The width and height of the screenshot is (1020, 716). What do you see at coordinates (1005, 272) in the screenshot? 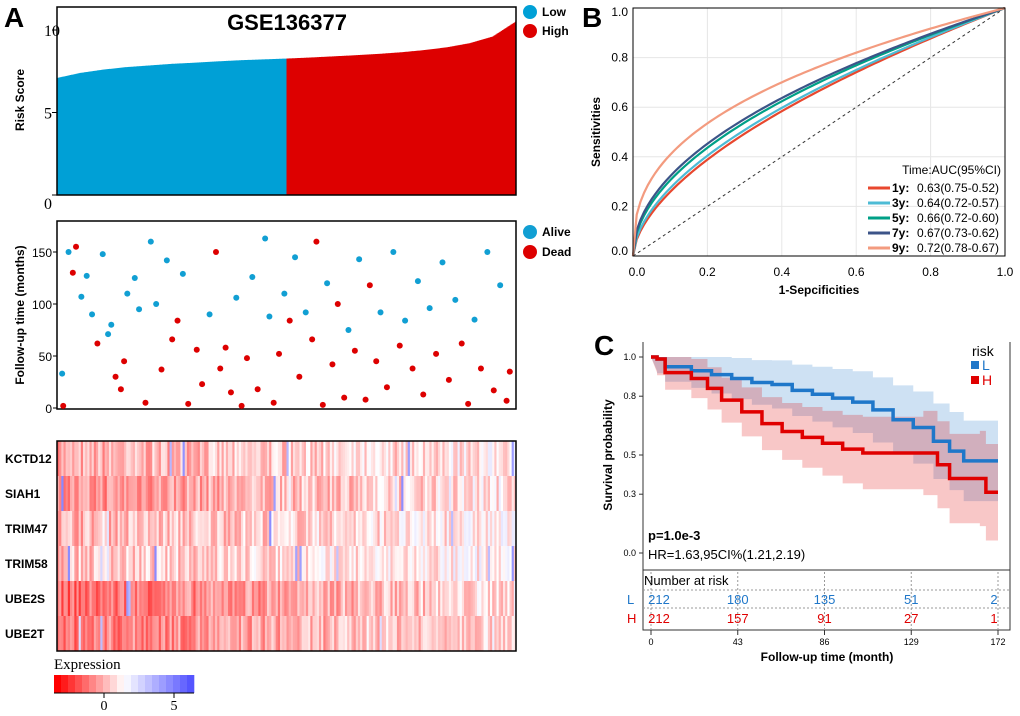
I see `x-tick-label: 1.0` at bounding box center [1005, 272].